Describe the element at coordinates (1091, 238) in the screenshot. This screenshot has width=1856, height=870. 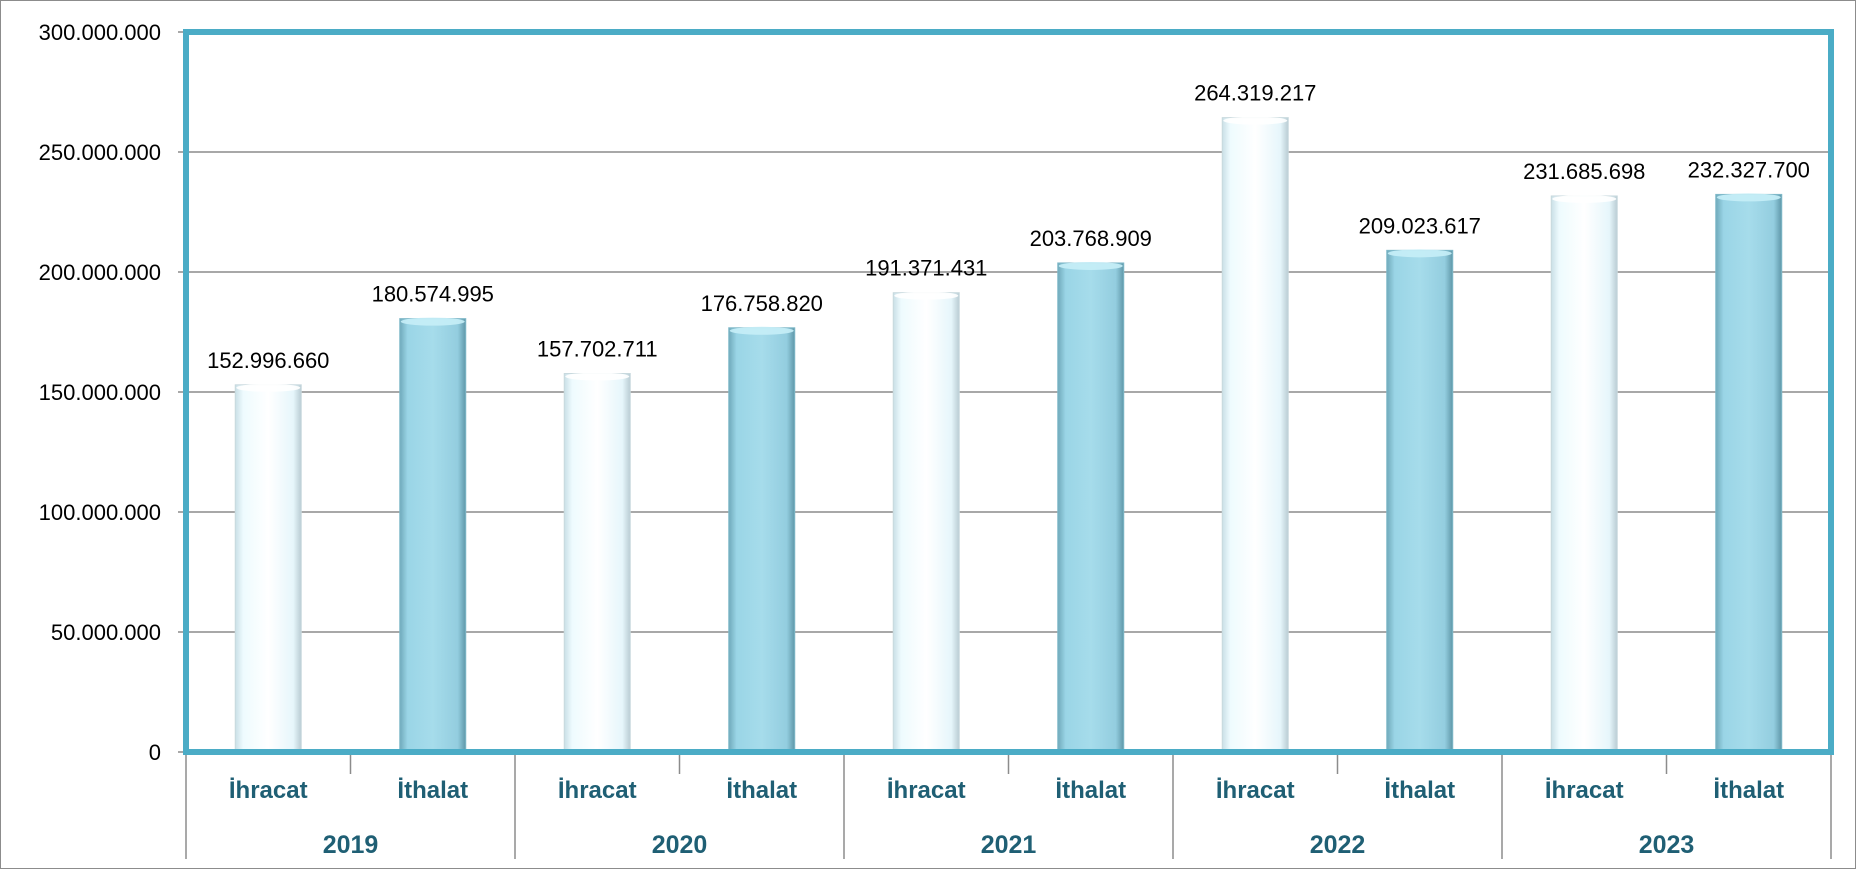
I see `data-label: 203.768.909` at that location.